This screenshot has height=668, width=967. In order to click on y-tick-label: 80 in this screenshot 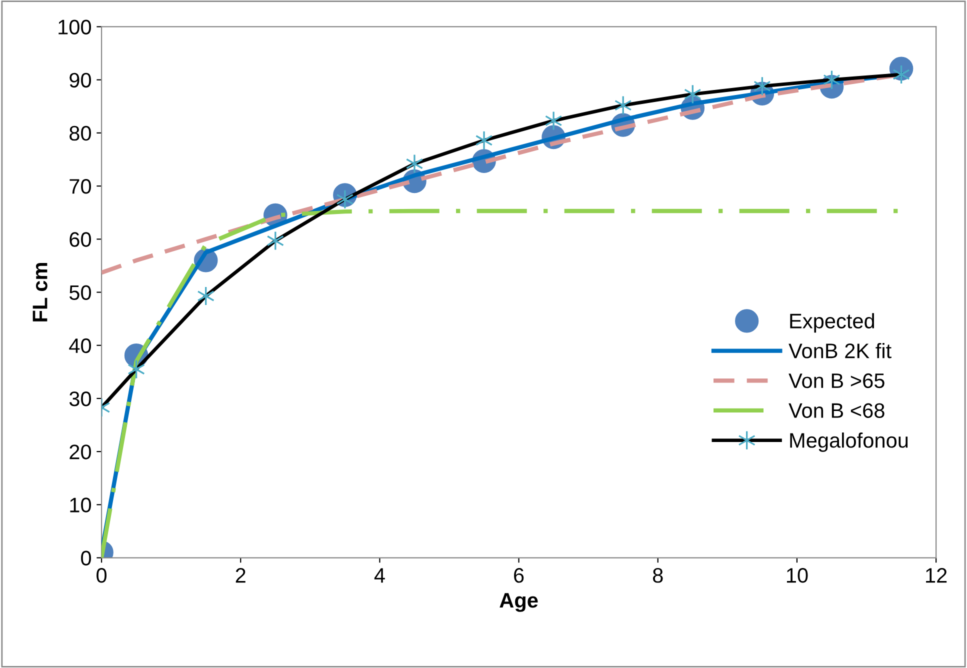, I will do `click(80, 133)`.